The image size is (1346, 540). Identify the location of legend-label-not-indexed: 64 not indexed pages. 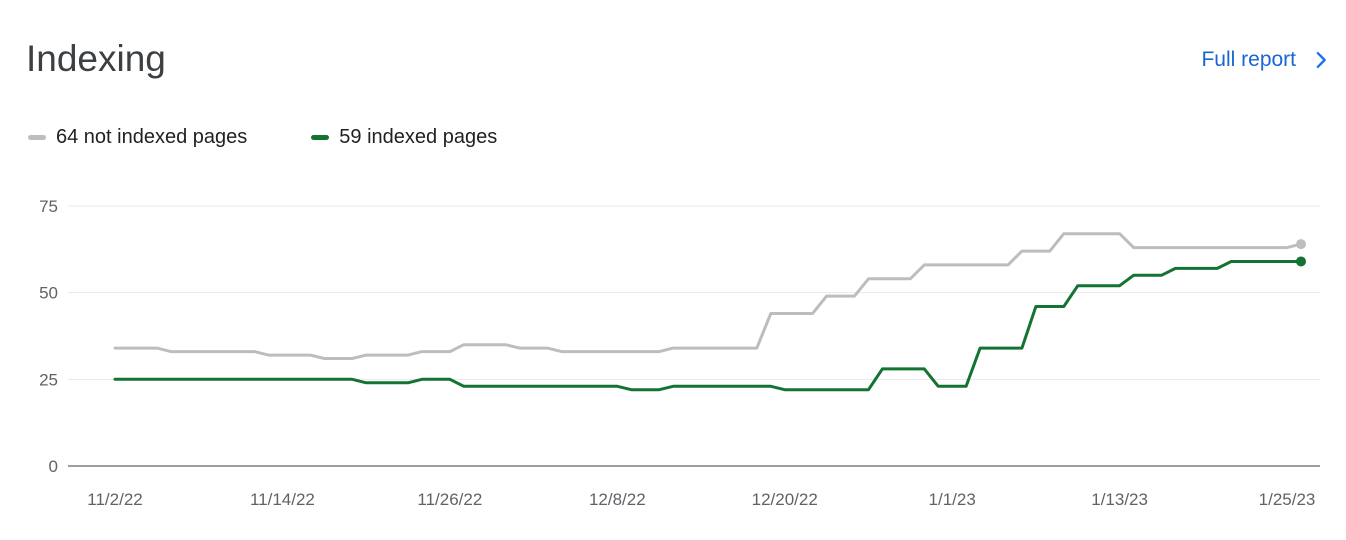
(152, 137).